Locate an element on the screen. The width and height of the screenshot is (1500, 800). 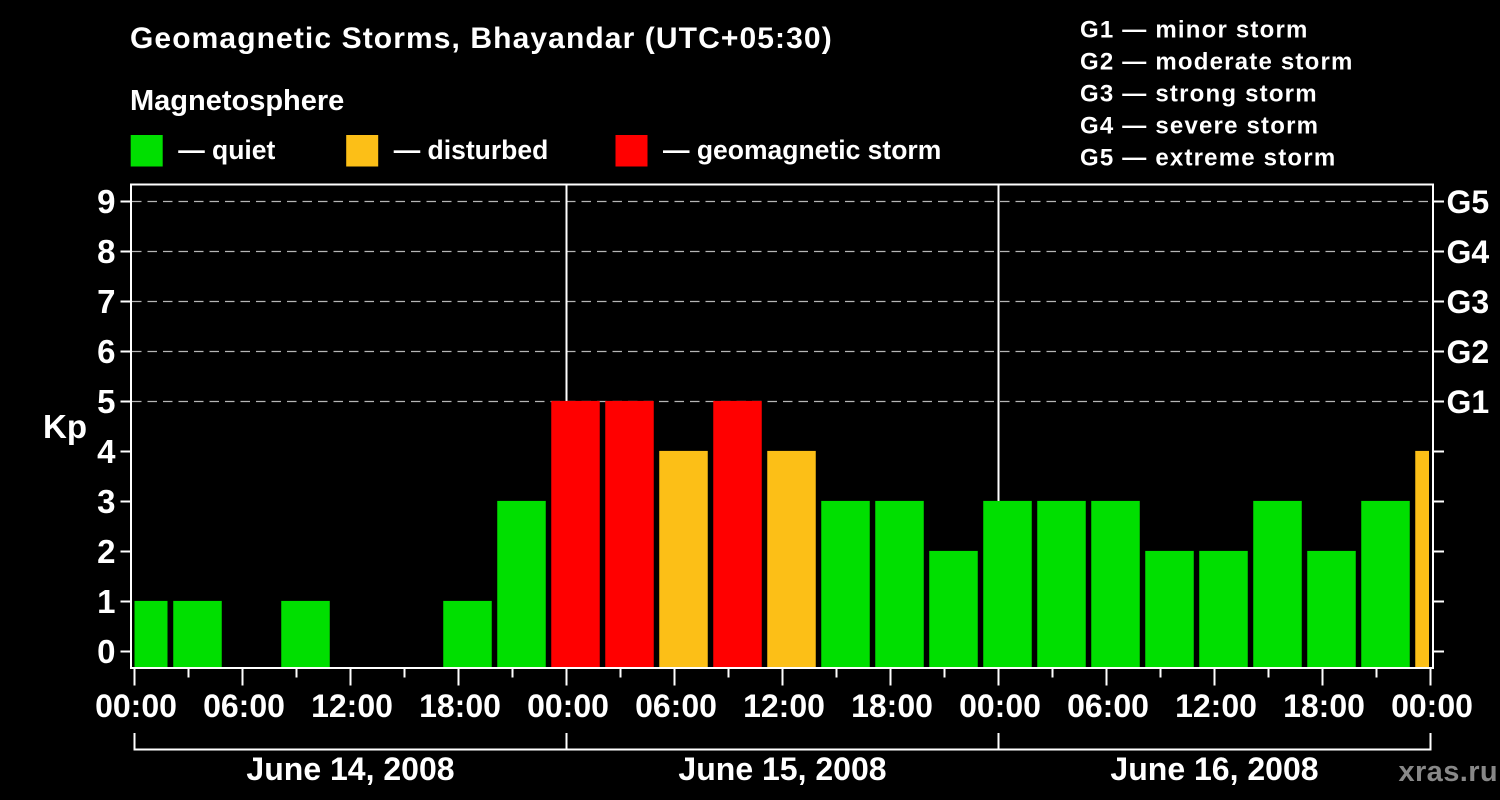
svg-text: 9 is located at coordinates (106, 201).